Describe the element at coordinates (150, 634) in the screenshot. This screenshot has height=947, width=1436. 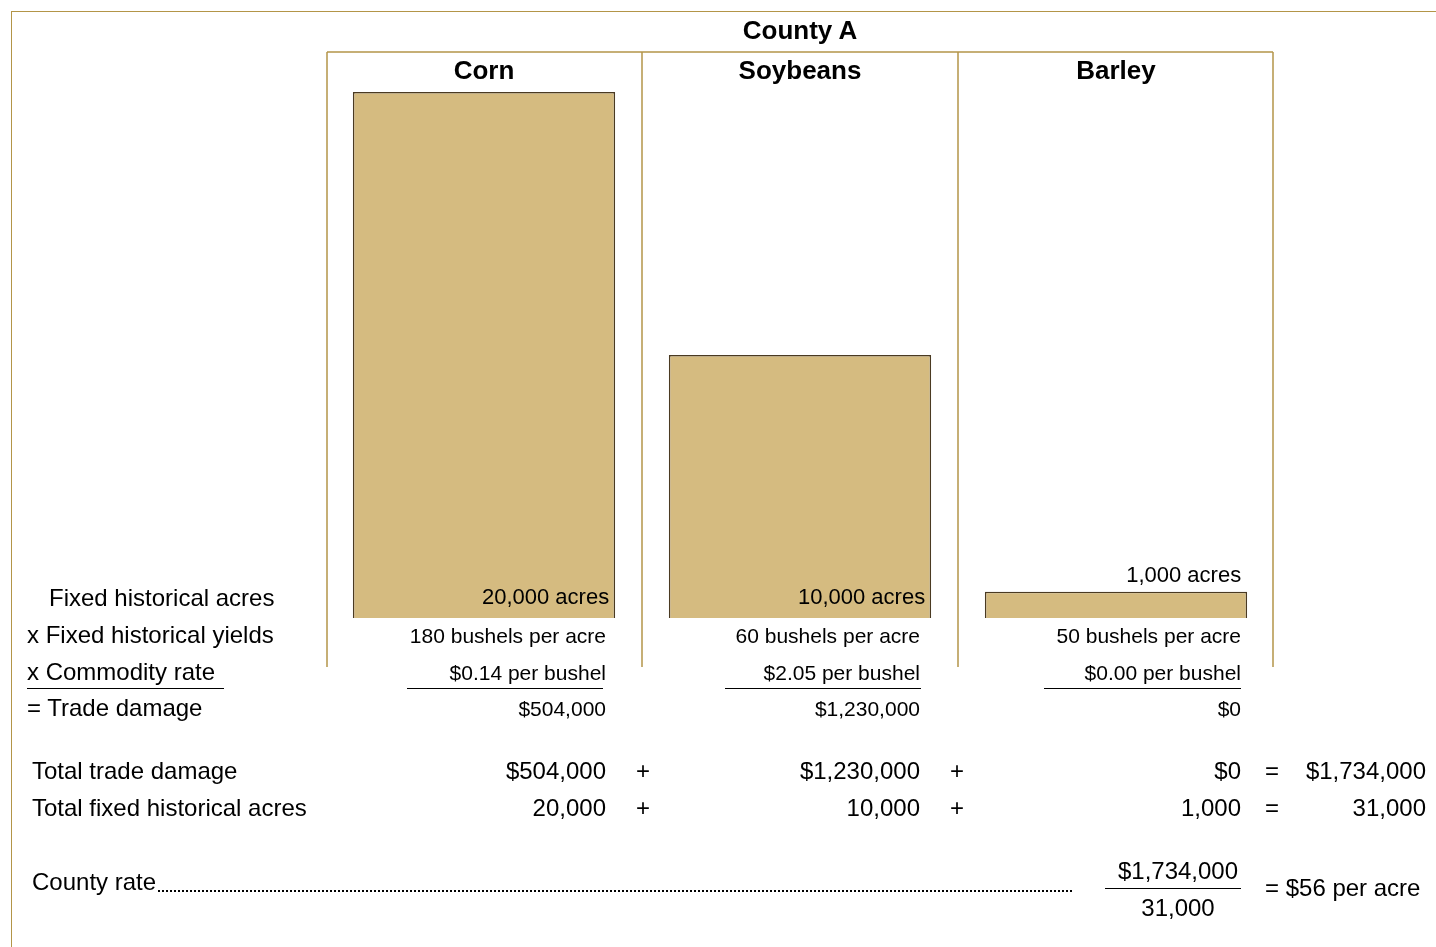
I see `text: x Fixed historical yields` at that location.